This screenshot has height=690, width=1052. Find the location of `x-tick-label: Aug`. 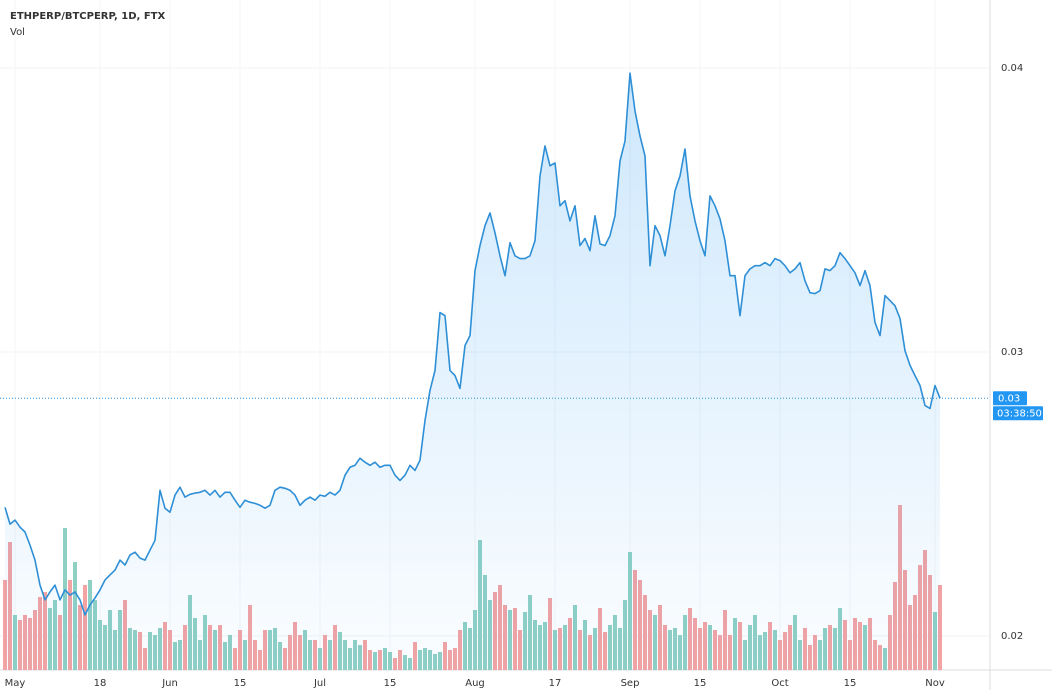

x-tick-label: Aug is located at coordinates (475, 683).